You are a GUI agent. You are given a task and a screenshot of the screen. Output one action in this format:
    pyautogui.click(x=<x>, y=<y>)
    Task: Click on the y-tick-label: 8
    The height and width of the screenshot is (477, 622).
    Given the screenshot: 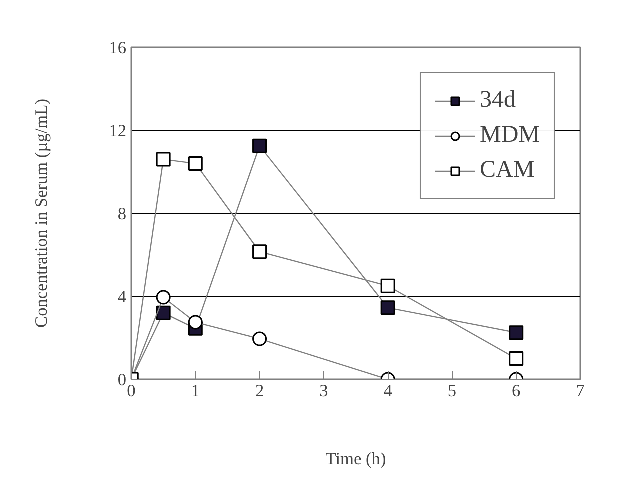 What is the action you would take?
    pyautogui.click(x=122, y=214)
    